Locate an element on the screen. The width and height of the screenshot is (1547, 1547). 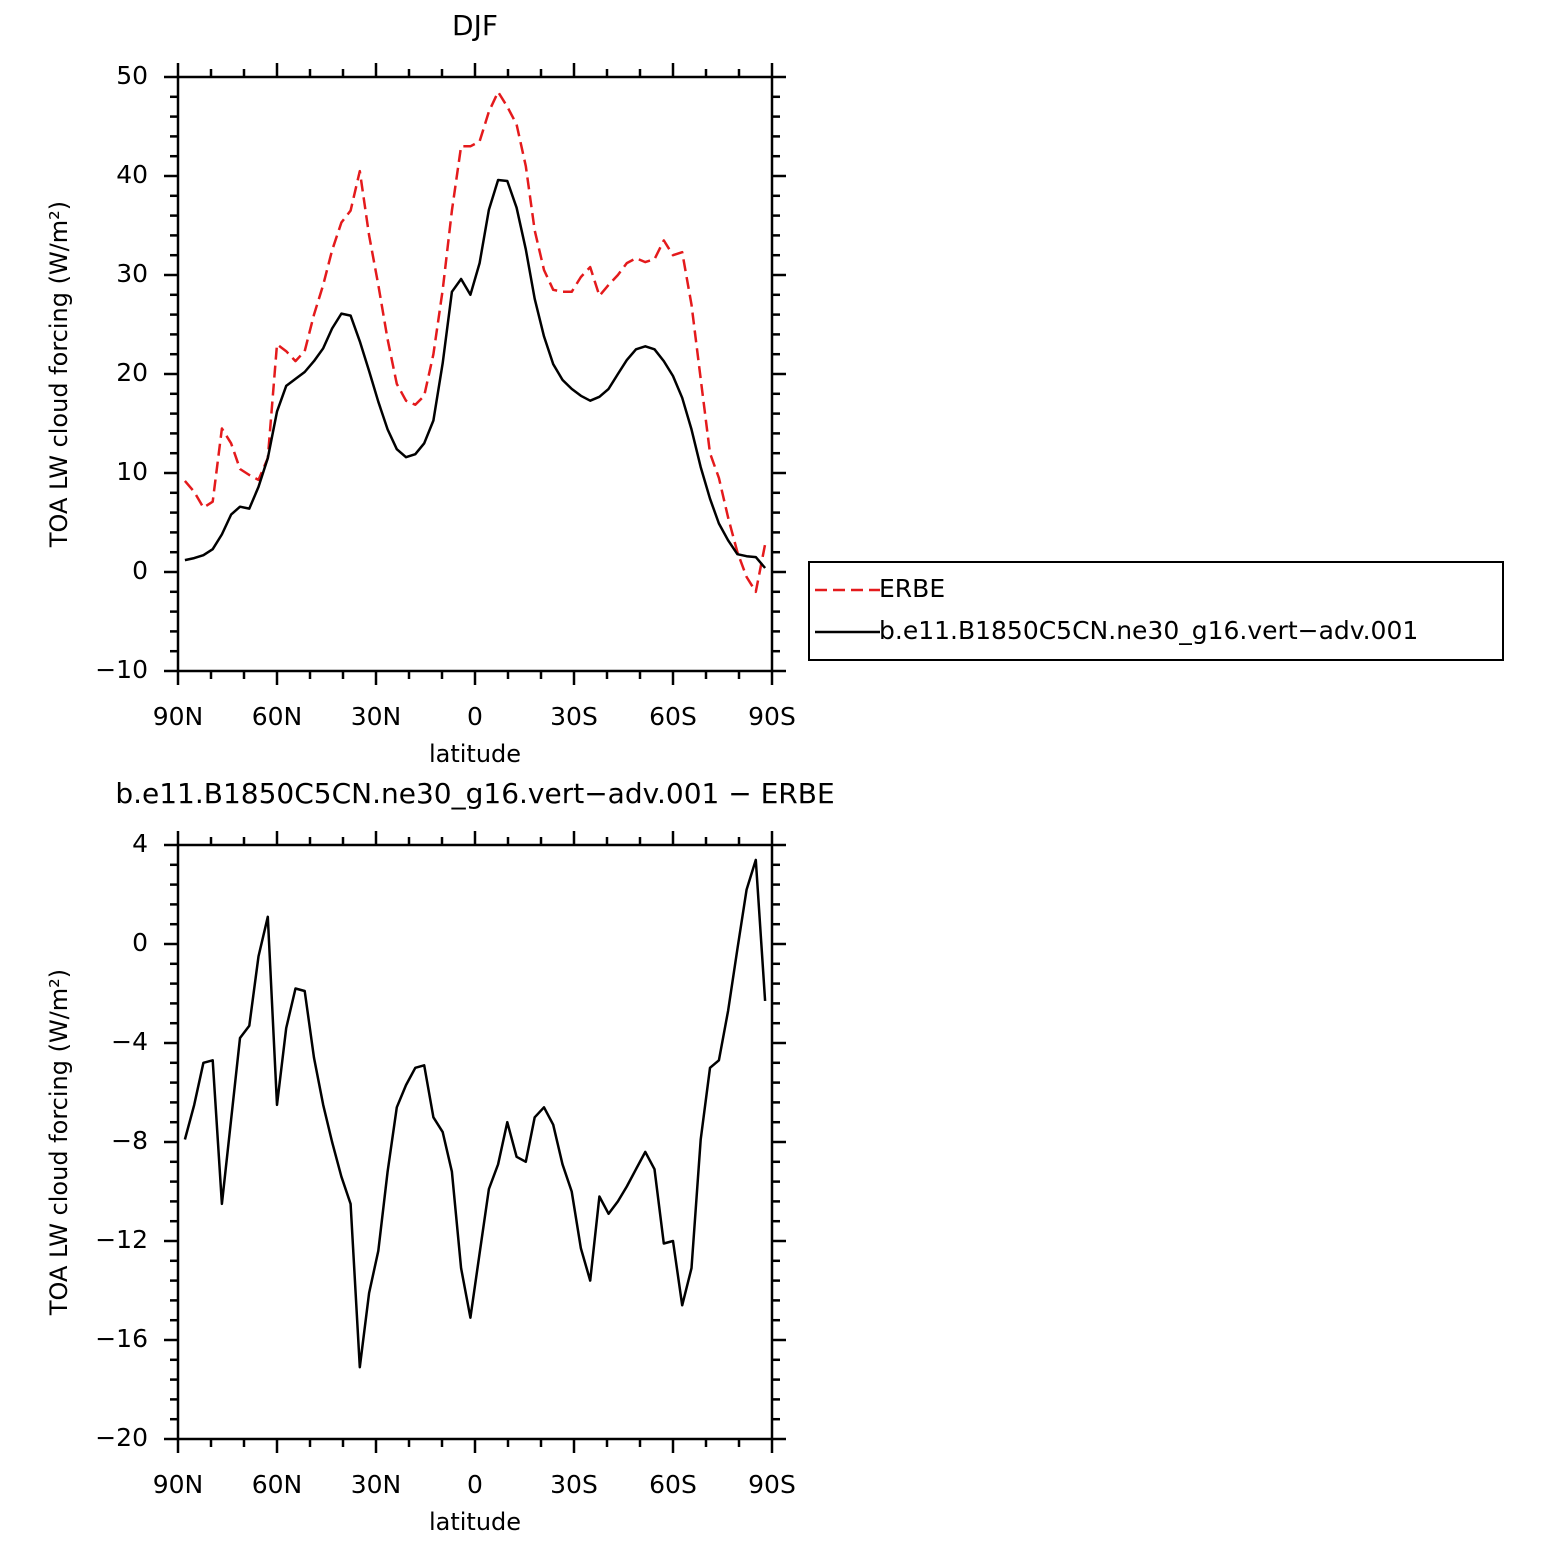
chart-title: DJF is located at coordinates (475, 25).